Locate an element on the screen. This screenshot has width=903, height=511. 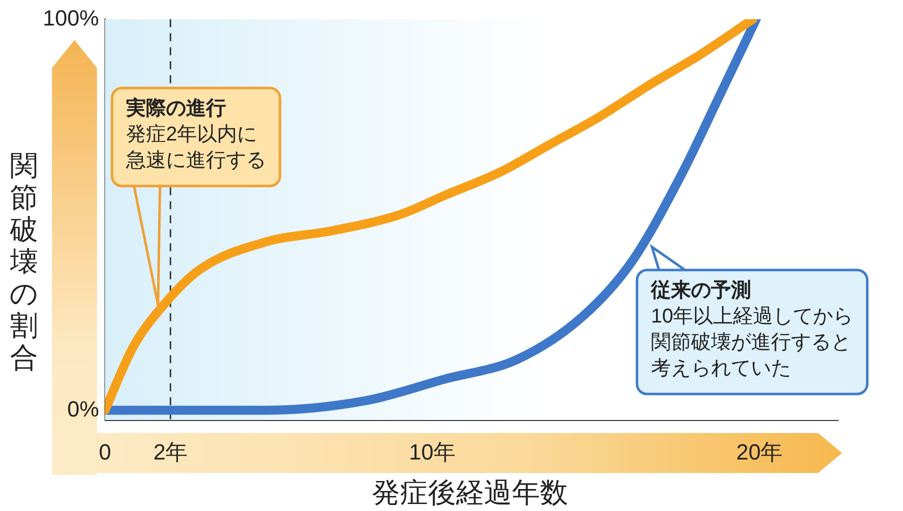
y-axis-title: 関節破壊の割合 is located at coordinates (24, 262).